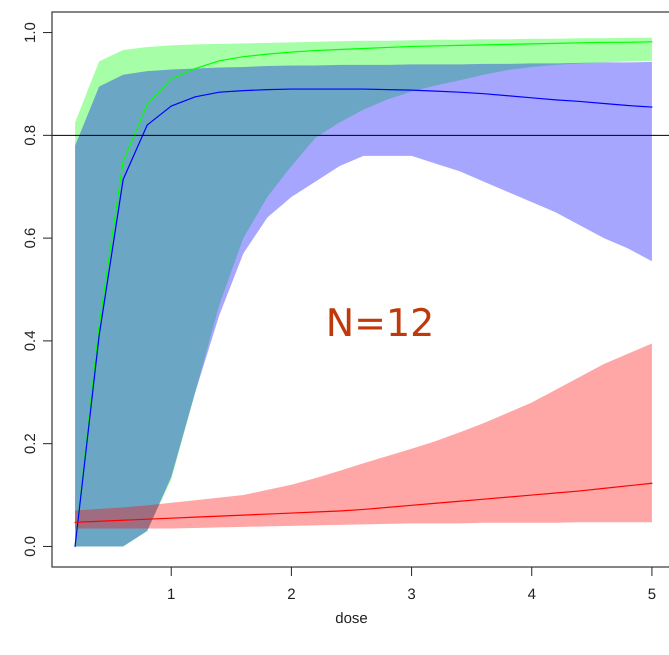  I want to click on y-tick-label: 0.0, so click(30, 546).